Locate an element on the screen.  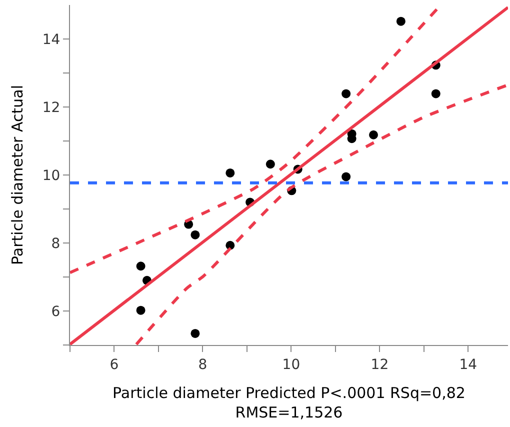
x-tick-label: 6 is located at coordinates (114, 364).